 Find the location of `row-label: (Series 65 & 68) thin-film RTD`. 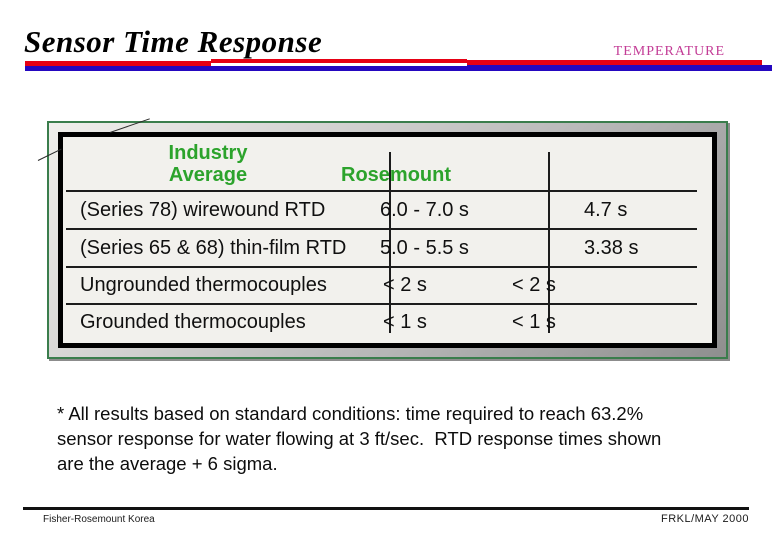

row-label: (Series 65 & 68) thin-film RTD is located at coordinates (213, 248).